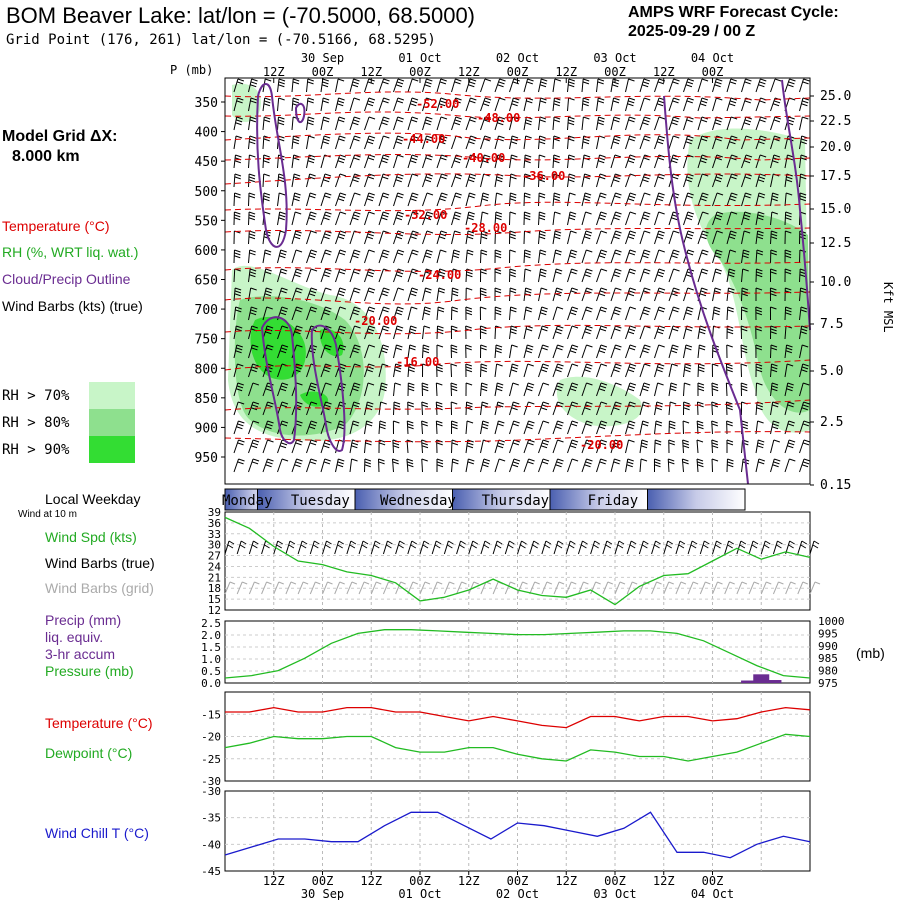 Image resolution: width=900 pixels, height=900 pixels. Describe the element at coordinates (60, 136) in the screenshot. I see `model-grid-label: Model Grid ΔX:` at that location.